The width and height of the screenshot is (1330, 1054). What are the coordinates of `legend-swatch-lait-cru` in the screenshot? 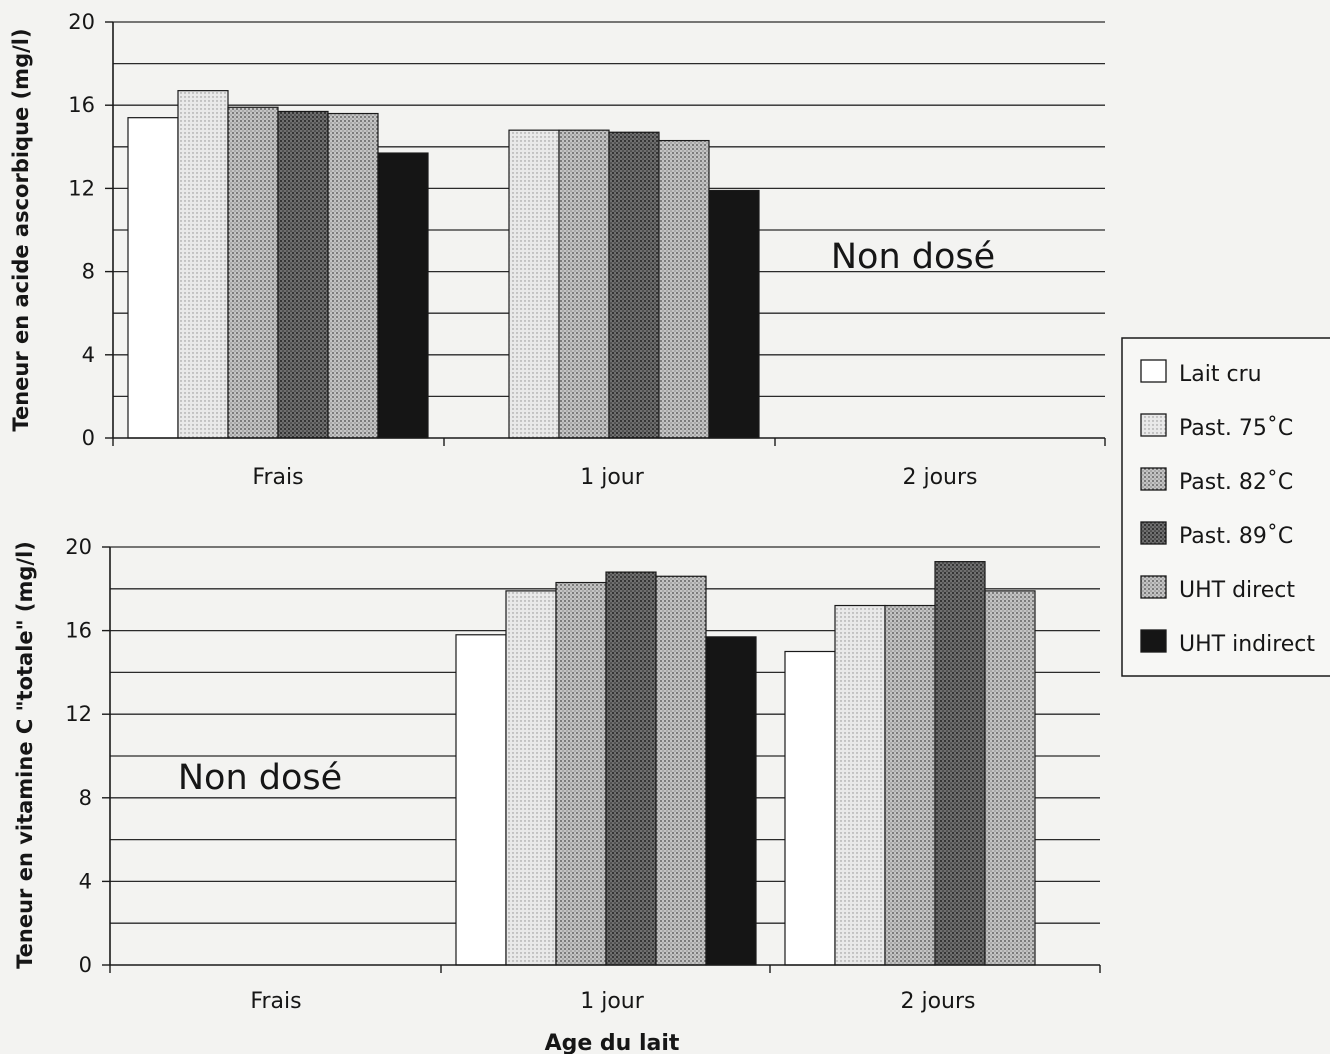 It's located at (1153, 371).